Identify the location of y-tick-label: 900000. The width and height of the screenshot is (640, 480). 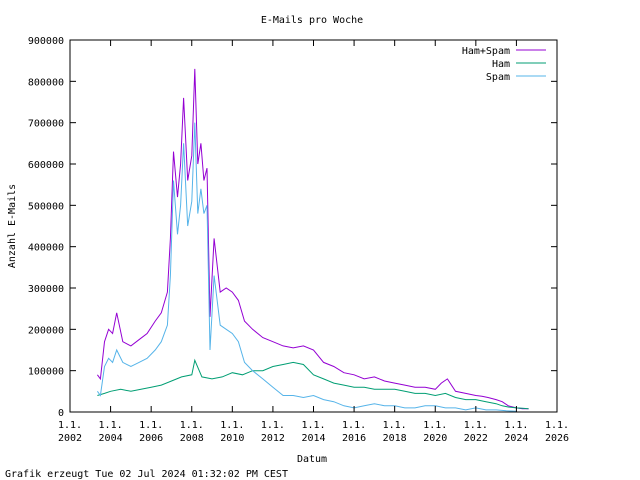
(46, 41).